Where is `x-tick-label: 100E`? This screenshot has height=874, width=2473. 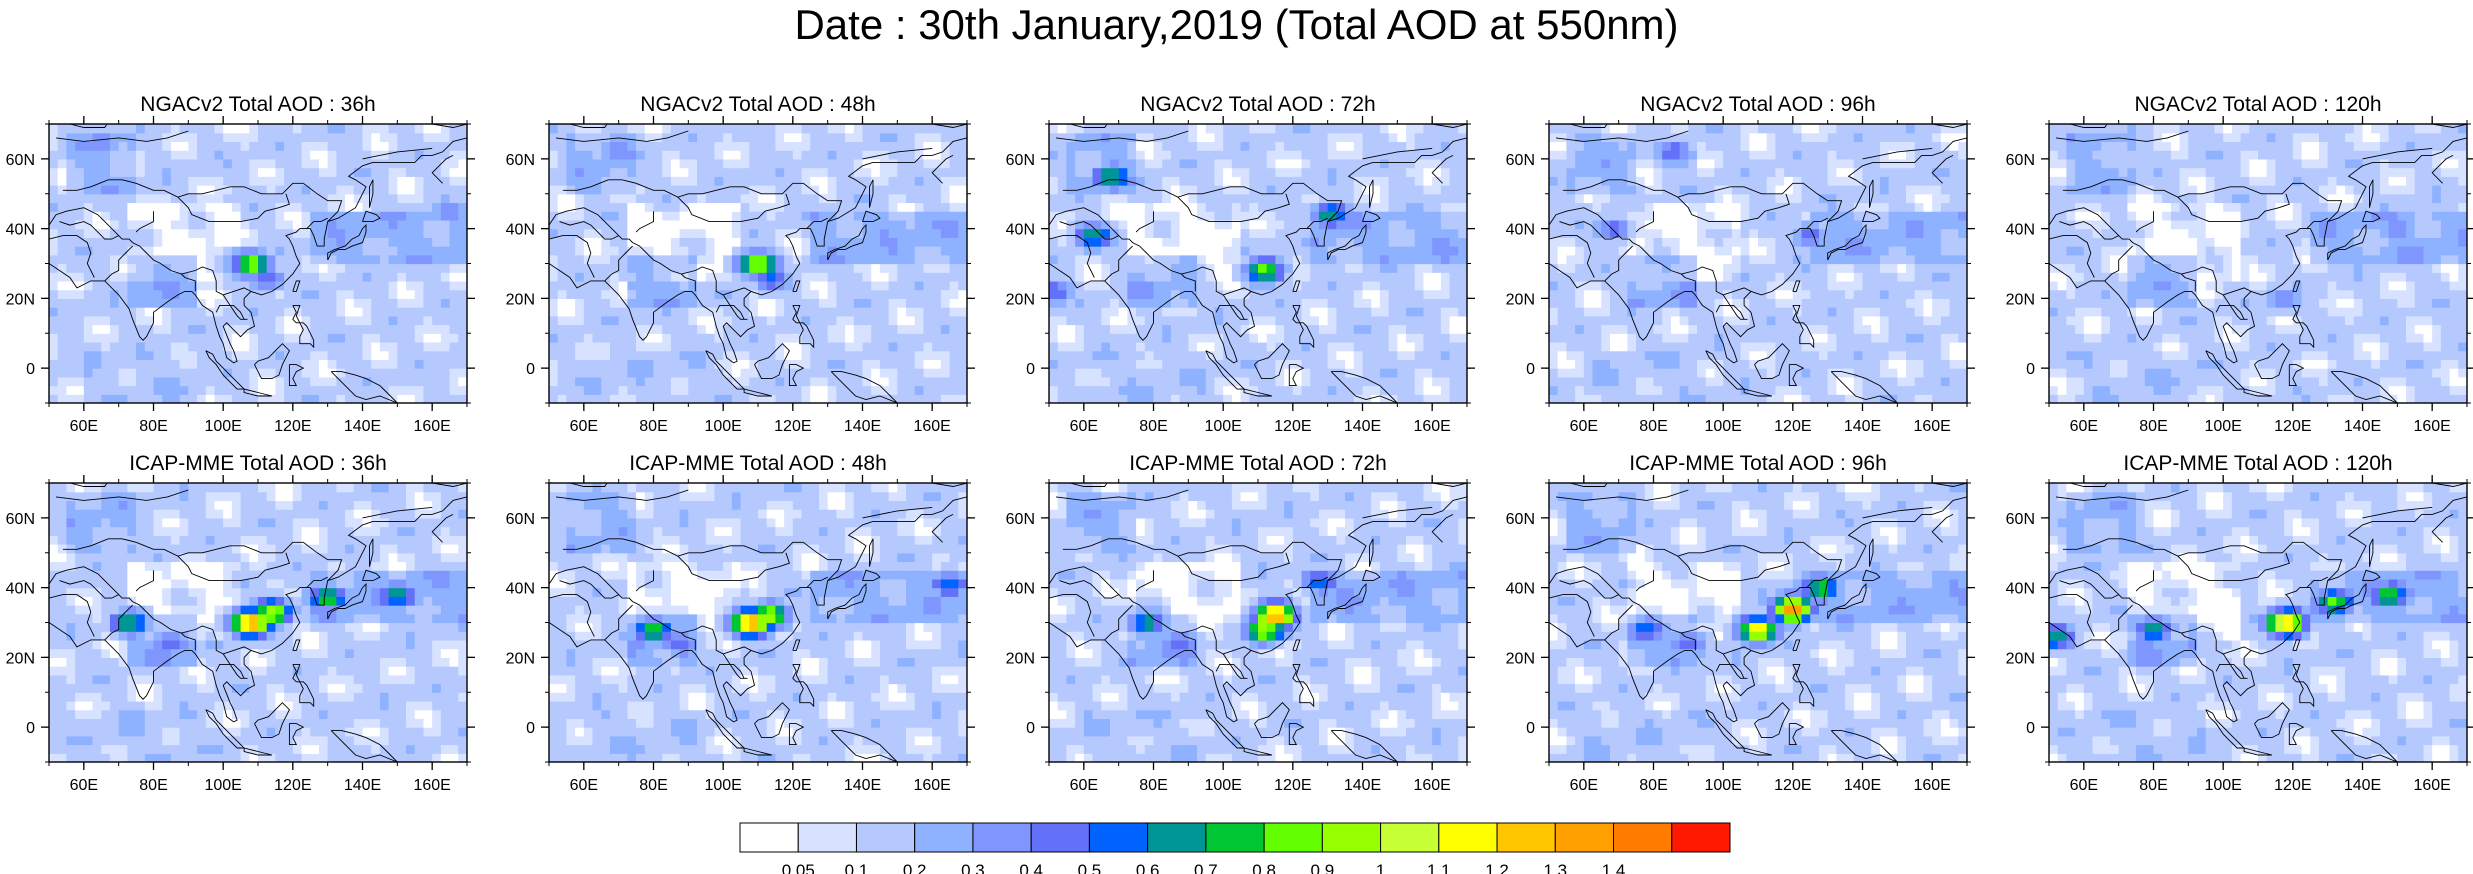 x-tick-label: 100E is located at coordinates (1222, 426).